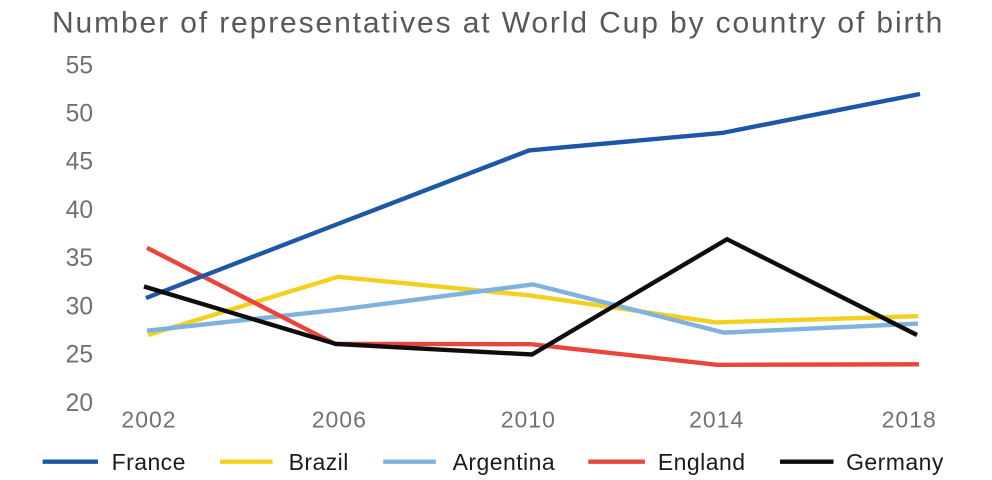  Describe the element at coordinates (528, 420) in the screenshot. I see `svg-text: 2010` at that location.